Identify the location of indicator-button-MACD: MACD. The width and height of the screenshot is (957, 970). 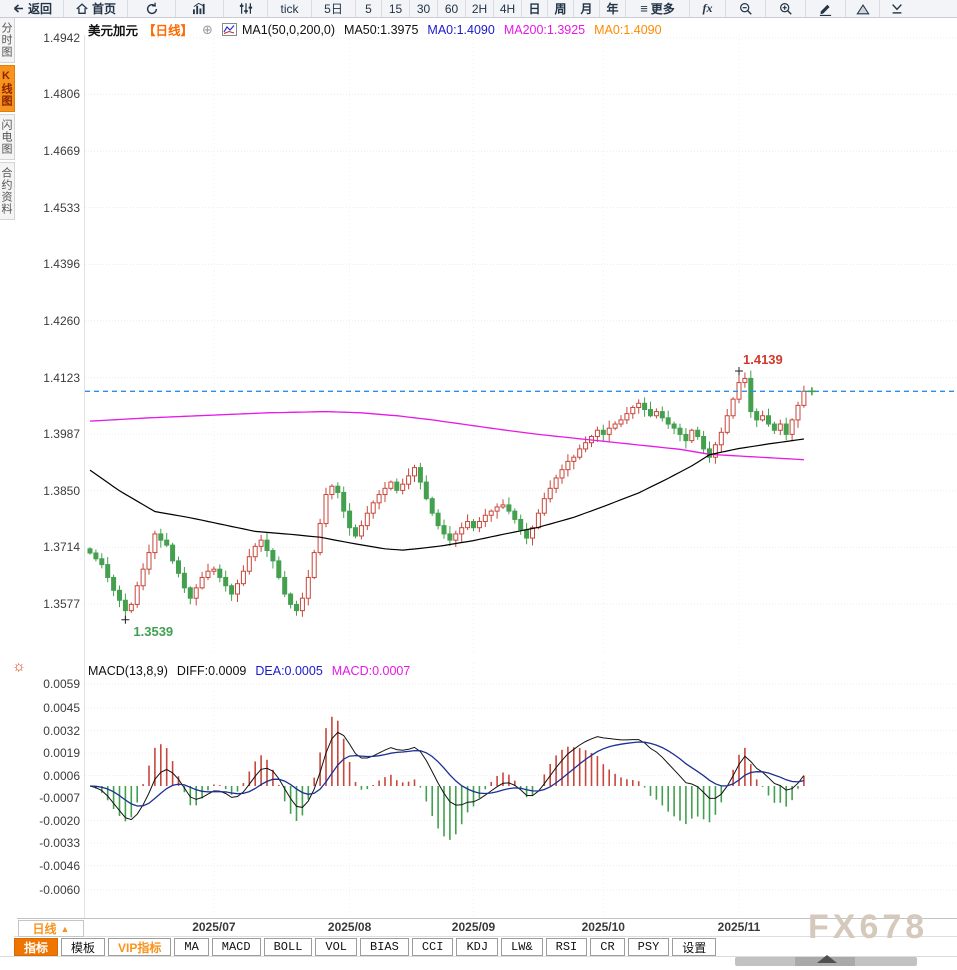
(236, 947).